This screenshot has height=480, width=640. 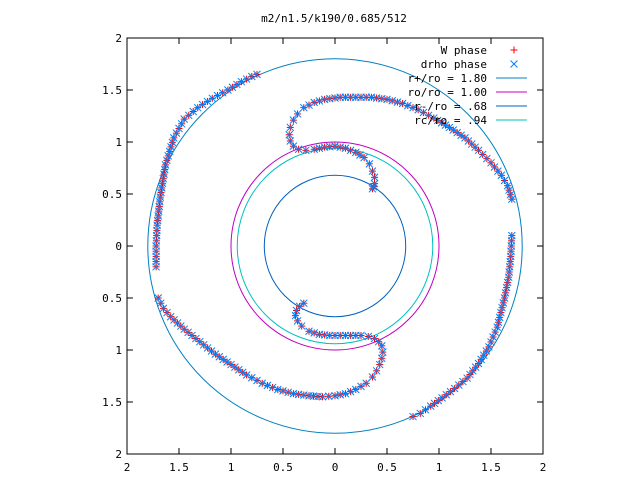 I want to click on x-tick-label: 0.5, so click(x=283, y=467).